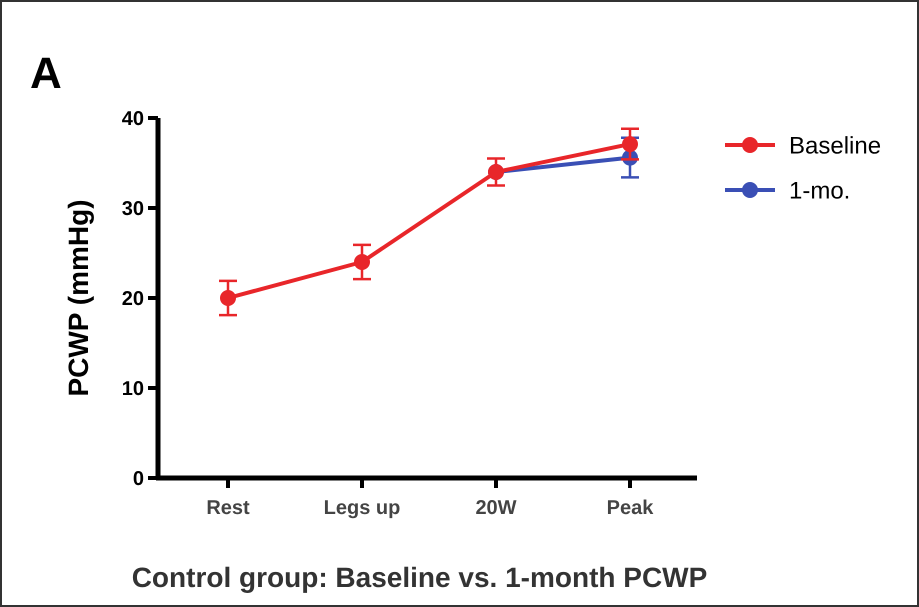 This screenshot has width=919, height=607. I want to click on x-tick-label: Legs up, so click(362, 508).